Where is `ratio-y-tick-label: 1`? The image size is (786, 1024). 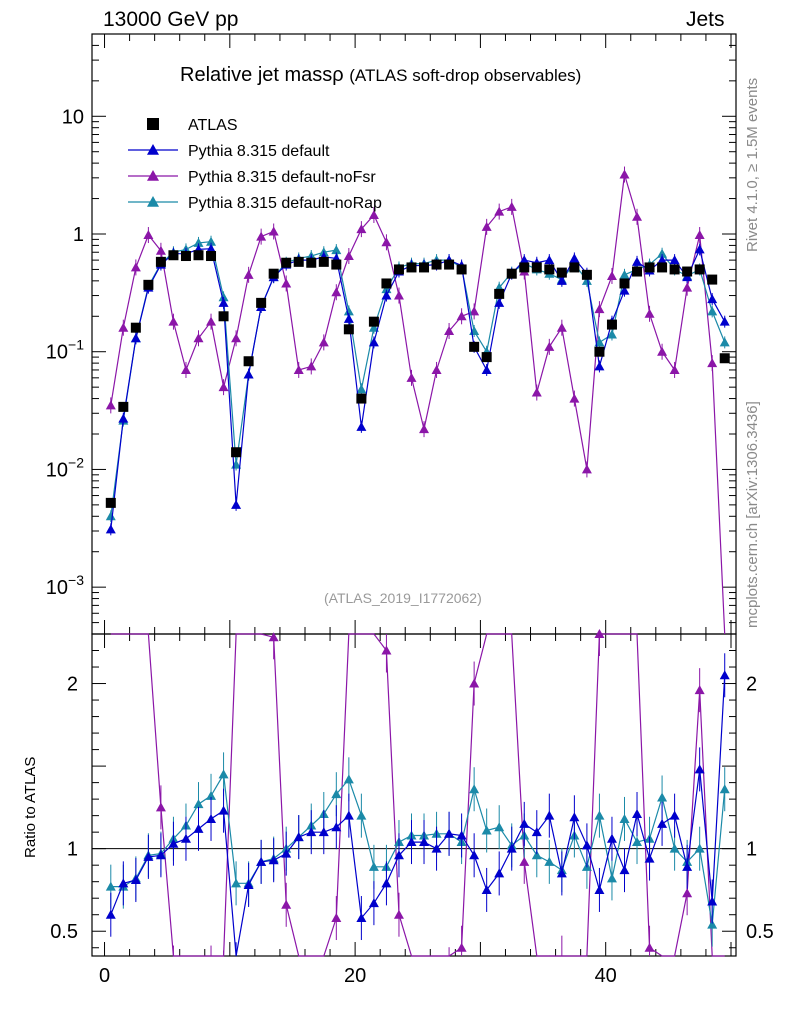
ratio-y-tick-label: 1 is located at coordinates (72, 850).